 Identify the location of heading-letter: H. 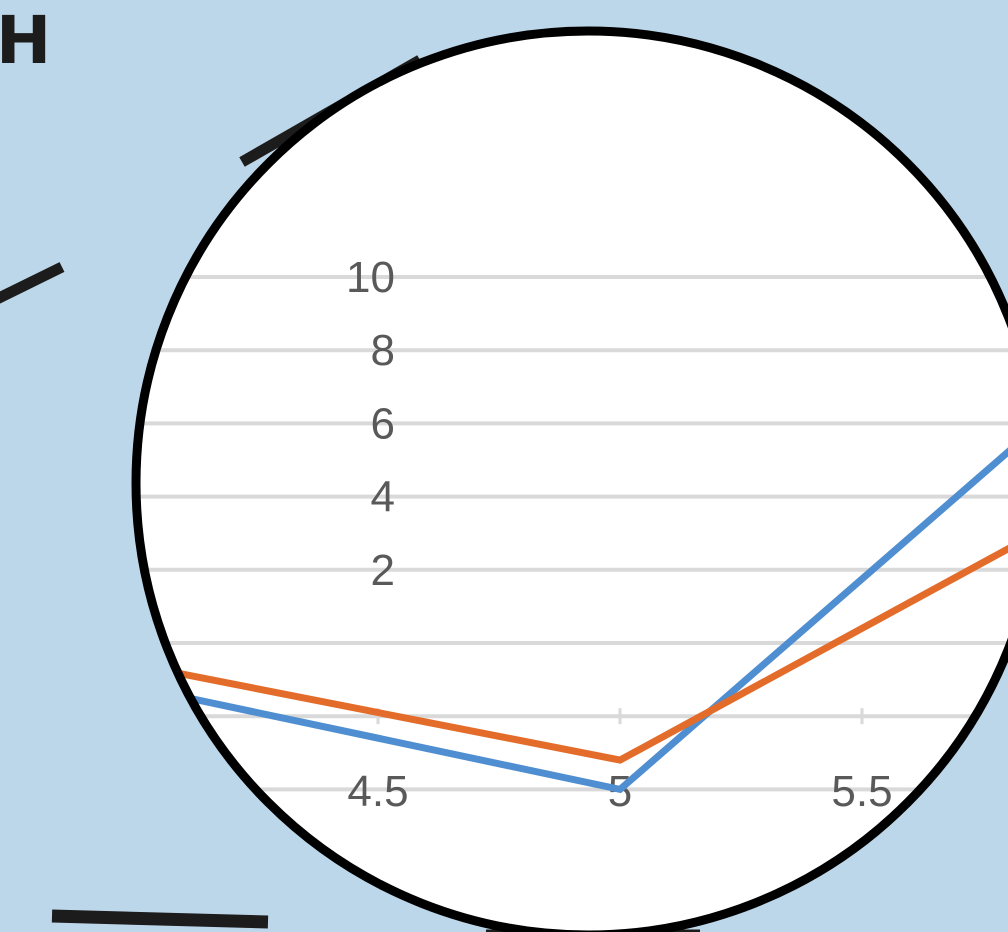
(26, 40).